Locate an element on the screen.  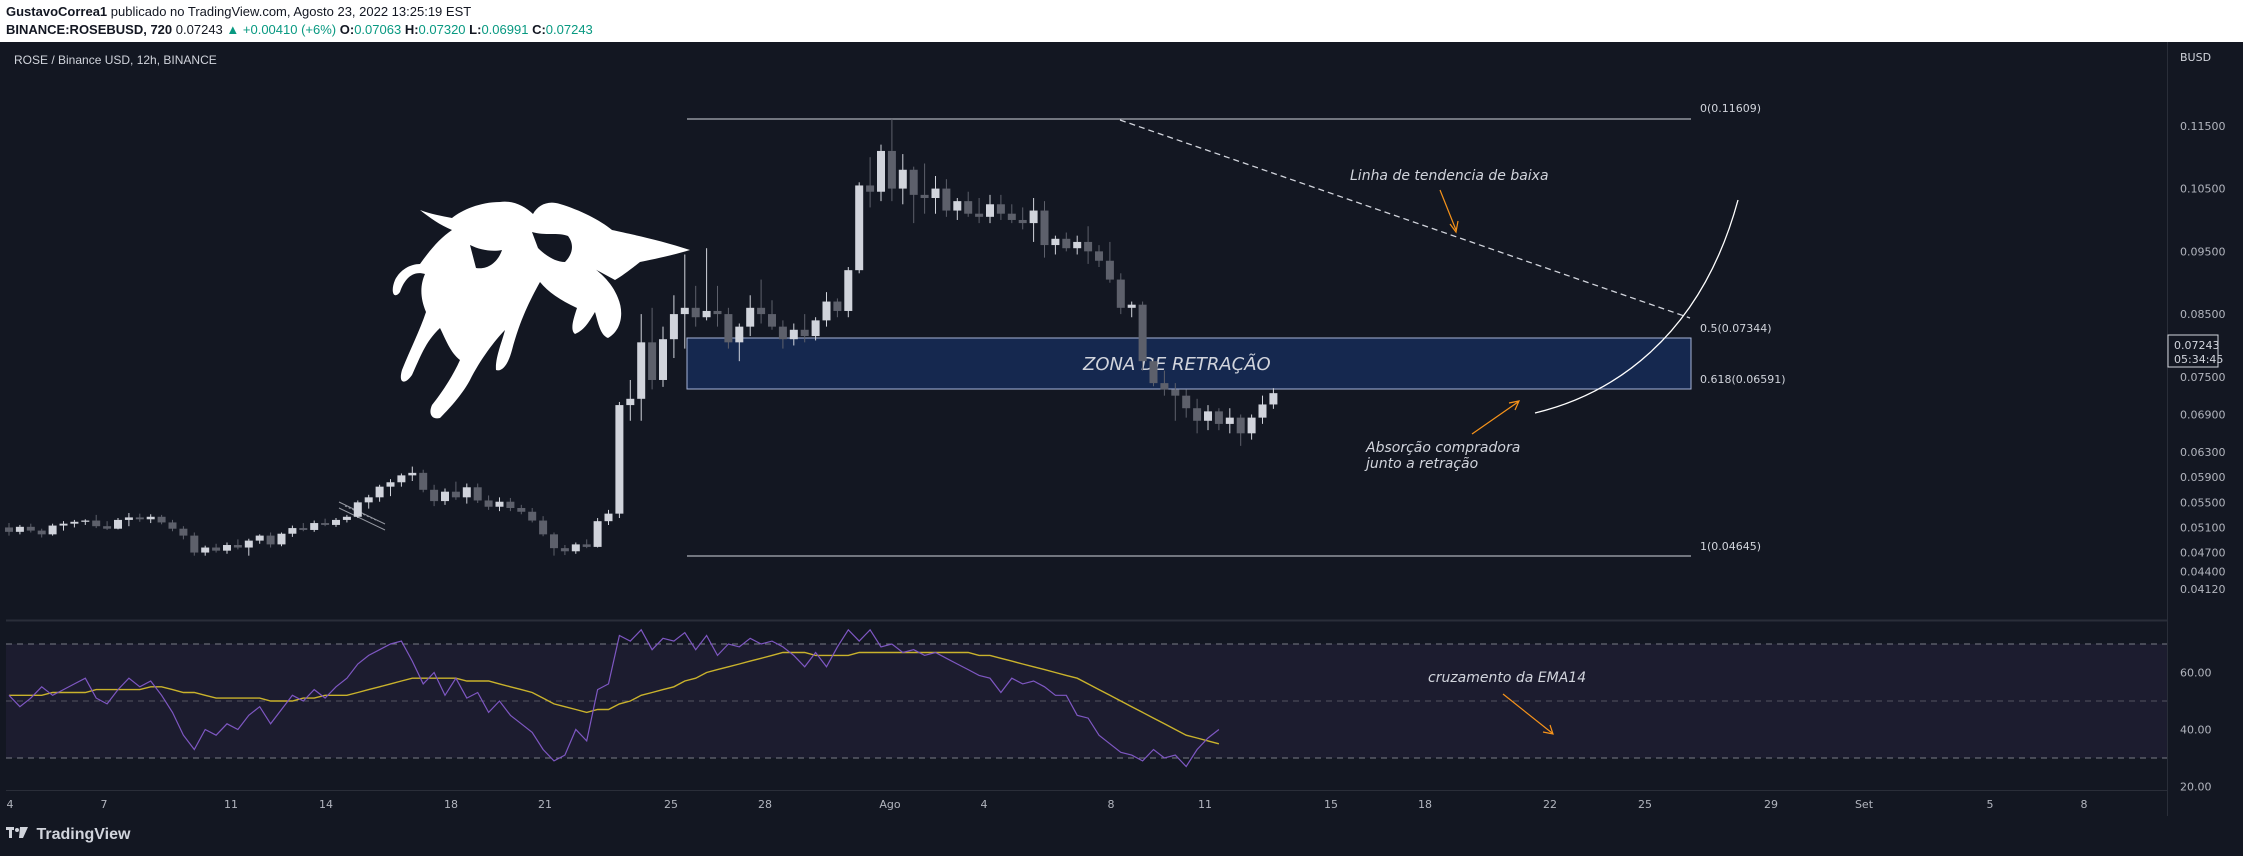
time-tick-label: 11 is located at coordinates (231, 804).